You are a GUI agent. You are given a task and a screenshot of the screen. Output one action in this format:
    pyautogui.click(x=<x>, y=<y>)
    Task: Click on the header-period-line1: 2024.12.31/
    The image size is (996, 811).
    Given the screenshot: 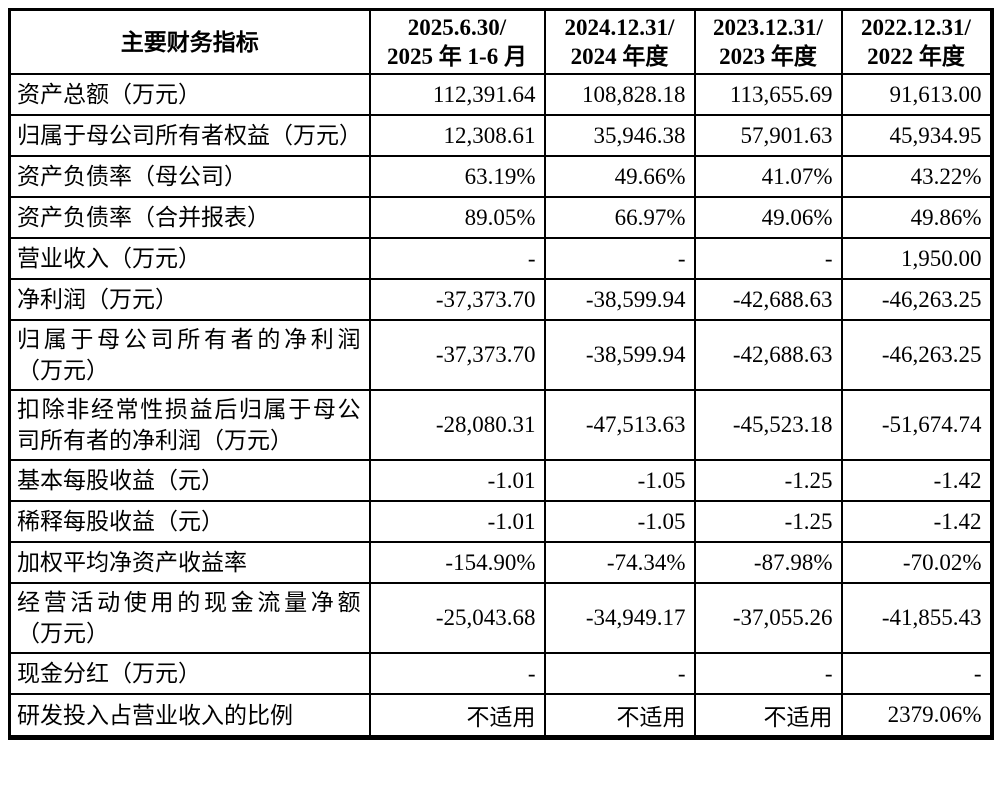 What is the action you would take?
    pyautogui.click(x=619, y=27)
    